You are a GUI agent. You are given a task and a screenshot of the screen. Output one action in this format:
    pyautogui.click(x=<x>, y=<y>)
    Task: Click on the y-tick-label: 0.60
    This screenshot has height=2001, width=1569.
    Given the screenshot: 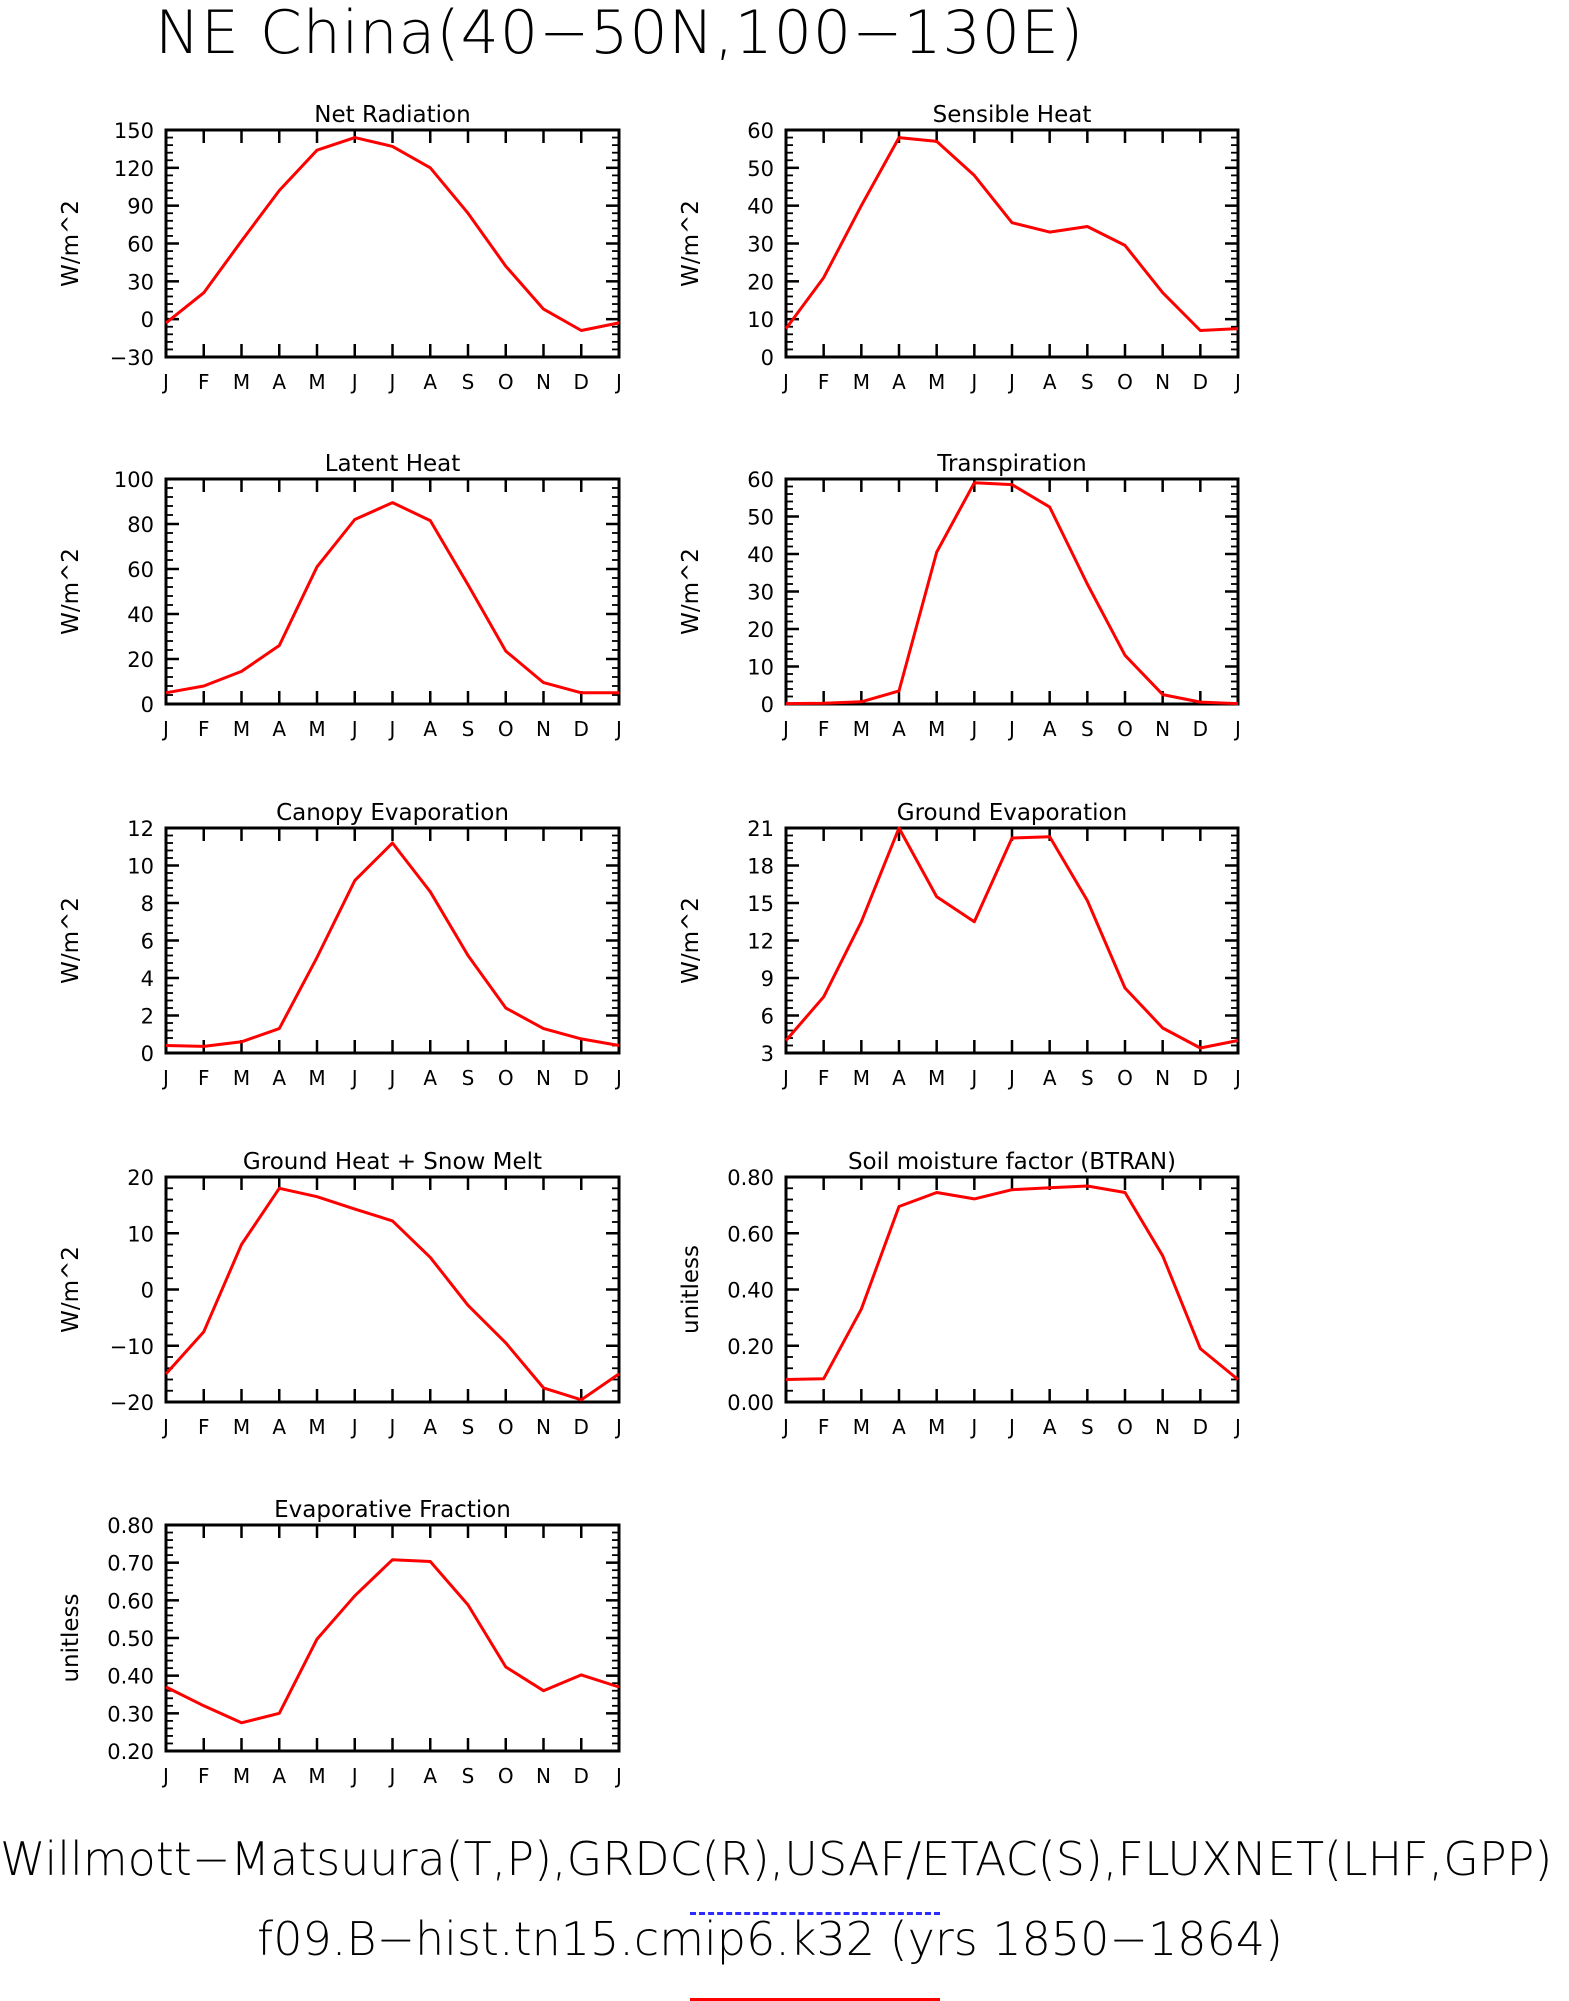 What is the action you would take?
    pyautogui.click(x=750, y=1234)
    